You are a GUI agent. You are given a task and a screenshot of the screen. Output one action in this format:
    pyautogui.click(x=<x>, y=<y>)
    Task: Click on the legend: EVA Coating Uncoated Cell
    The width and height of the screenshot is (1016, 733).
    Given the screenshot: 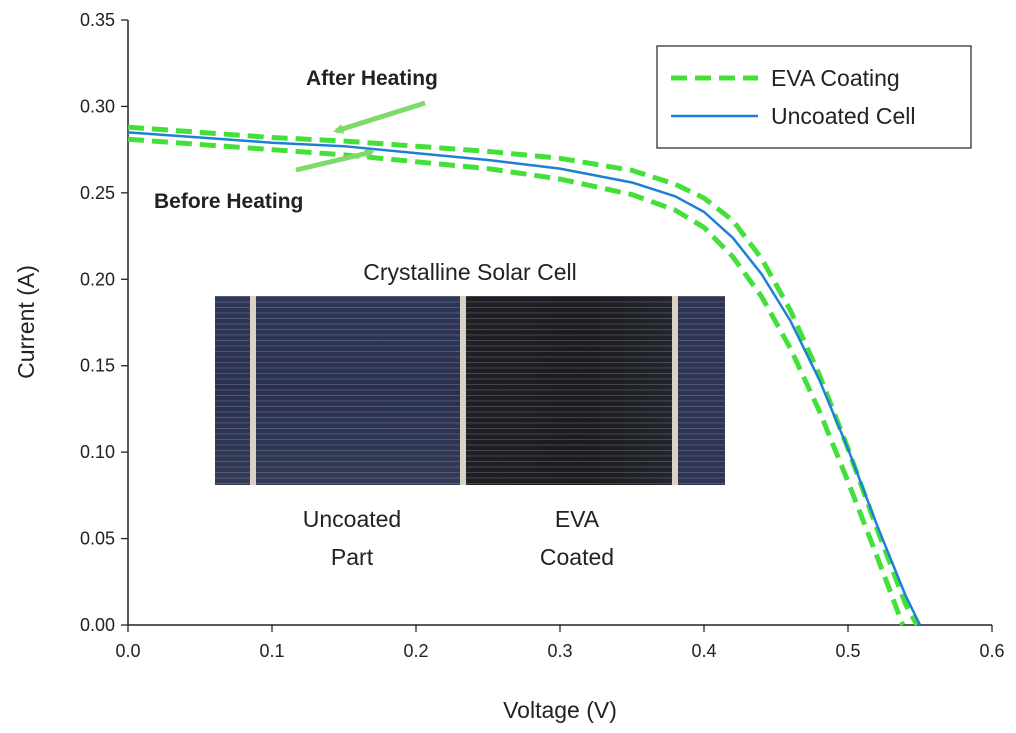 What is the action you would take?
    pyautogui.click(x=814, y=97)
    